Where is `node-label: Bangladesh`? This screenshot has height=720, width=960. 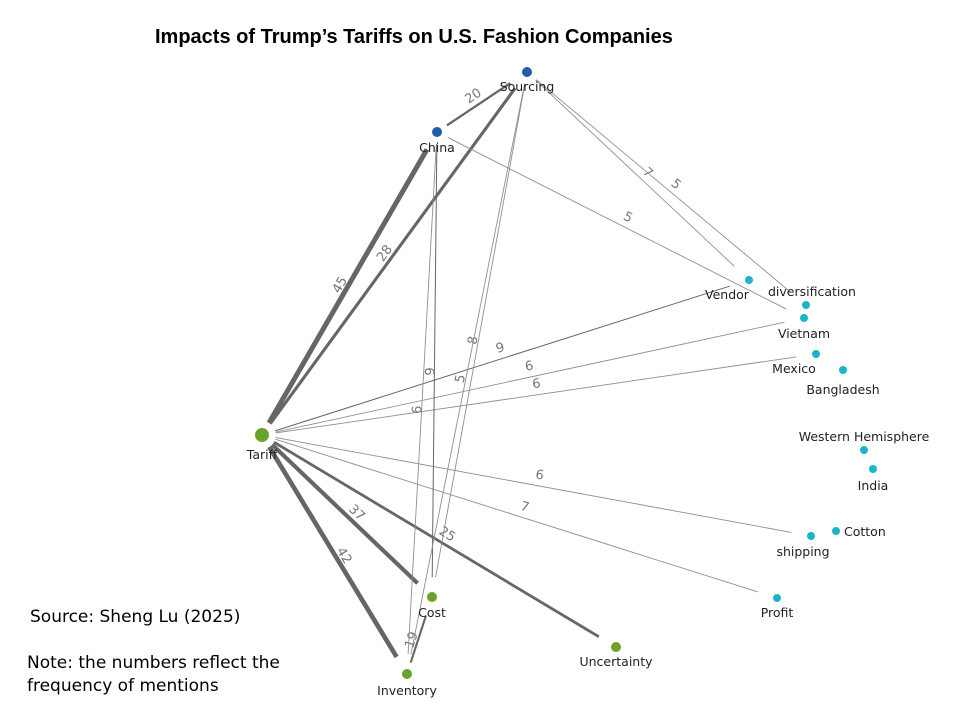 node-label: Bangladesh is located at coordinates (842, 389).